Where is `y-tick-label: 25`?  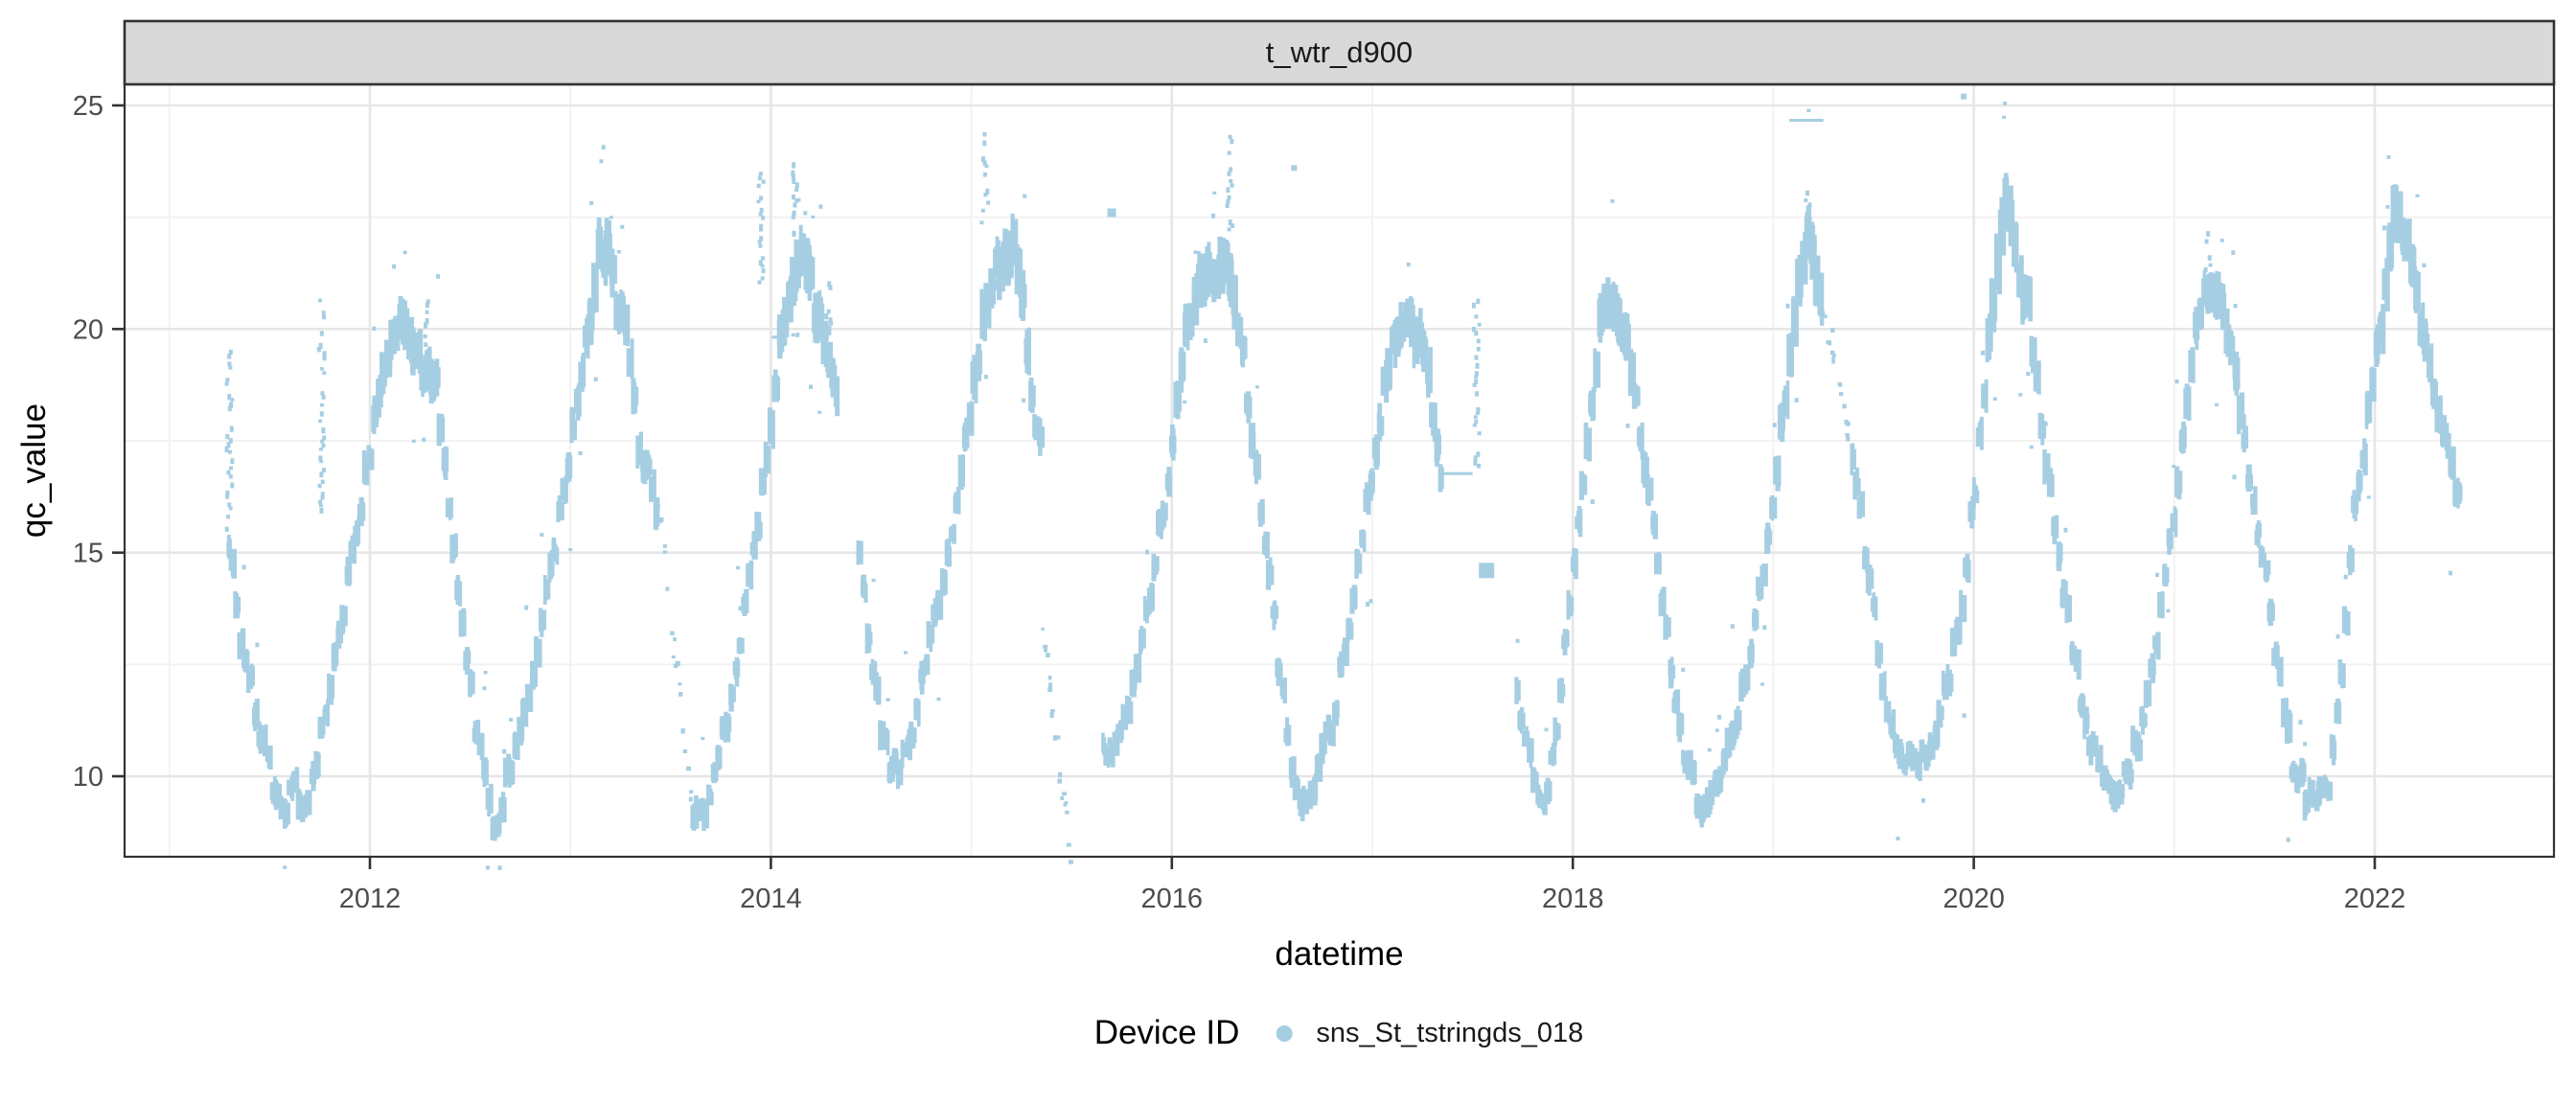
y-tick-label: 25 is located at coordinates (88, 106).